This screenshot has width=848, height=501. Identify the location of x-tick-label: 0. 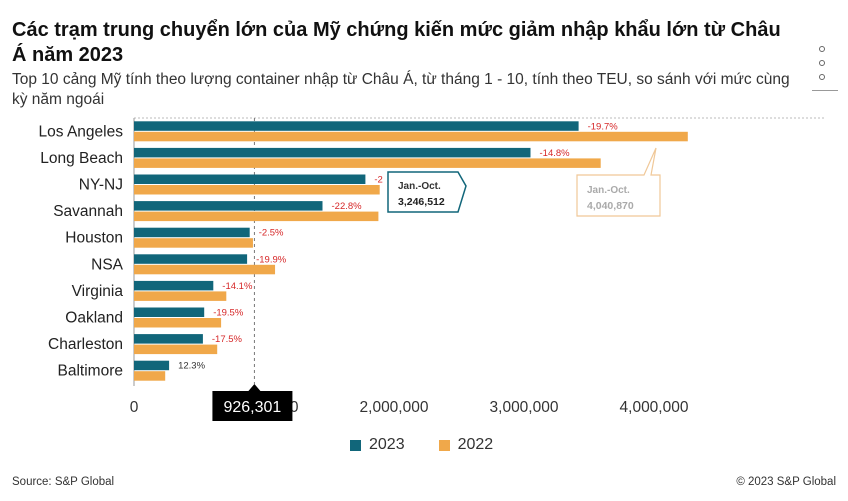
(134, 407).